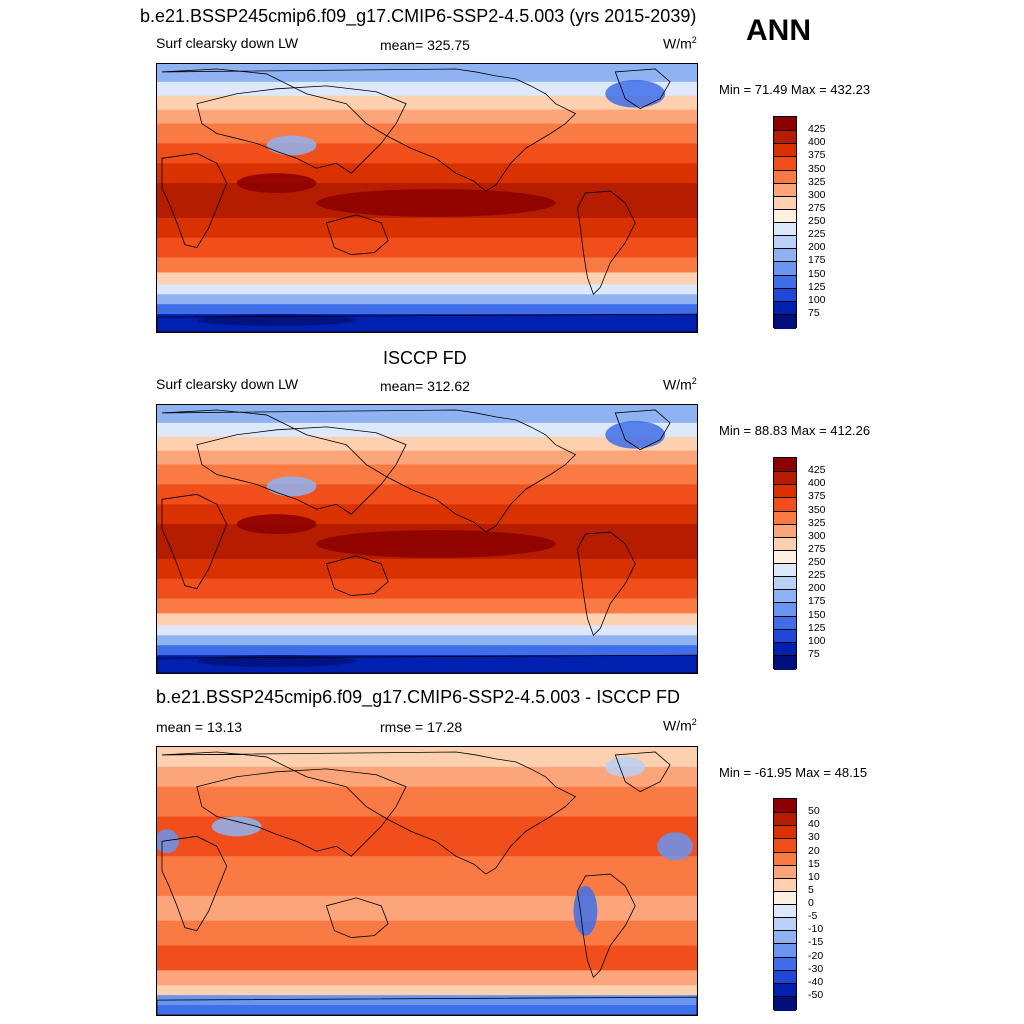 This screenshot has width=1024, height=1024. I want to click on colorbar-tick-label: 275, so click(817, 207).